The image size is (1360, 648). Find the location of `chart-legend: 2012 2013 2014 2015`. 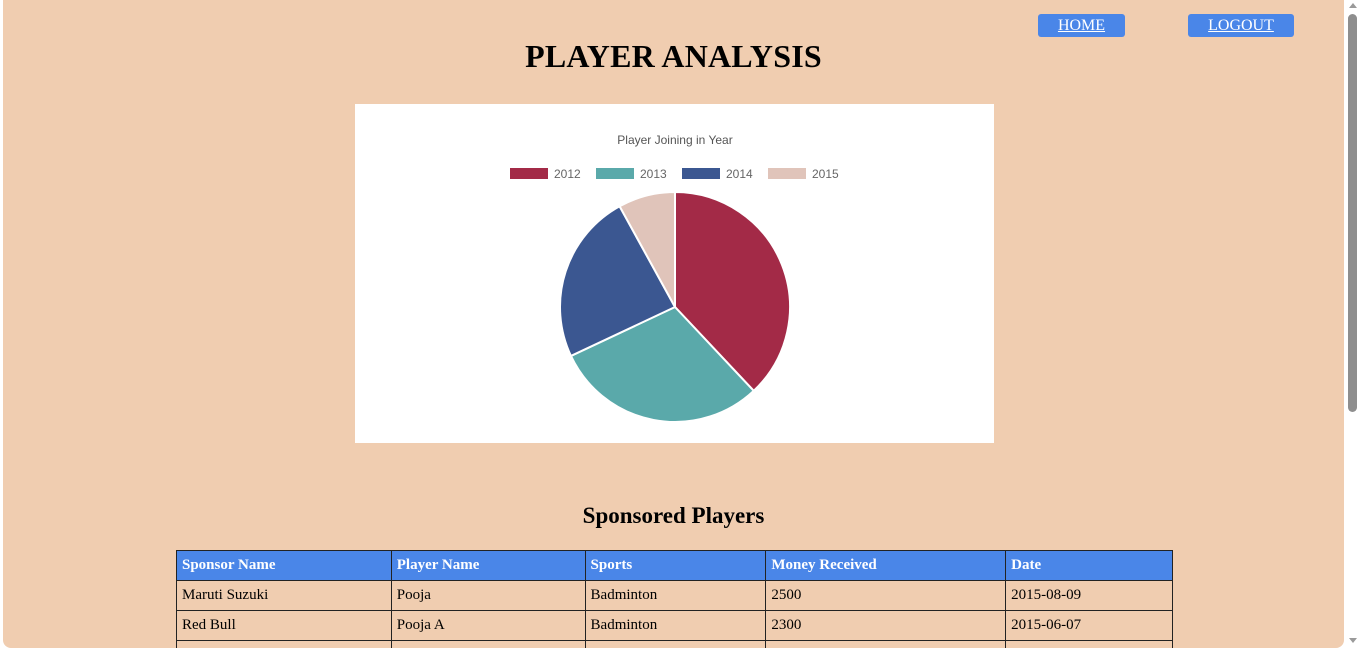

chart-legend: 2012 2013 2014 2015 is located at coordinates (674, 174).